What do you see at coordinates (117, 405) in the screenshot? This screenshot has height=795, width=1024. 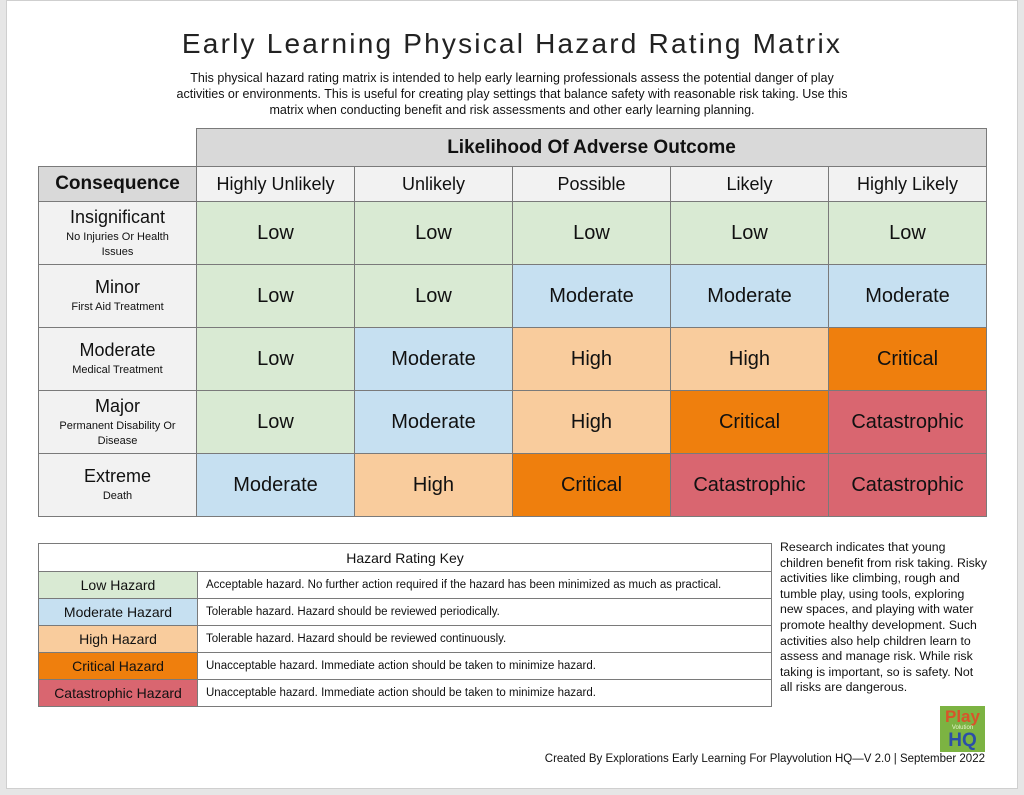 I see `consequence-name: Major` at bounding box center [117, 405].